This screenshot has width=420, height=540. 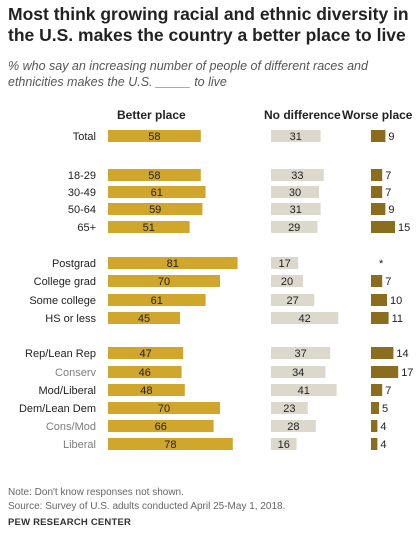 I want to click on bar-worse-rep-lean-rep, so click(x=382, y=353).